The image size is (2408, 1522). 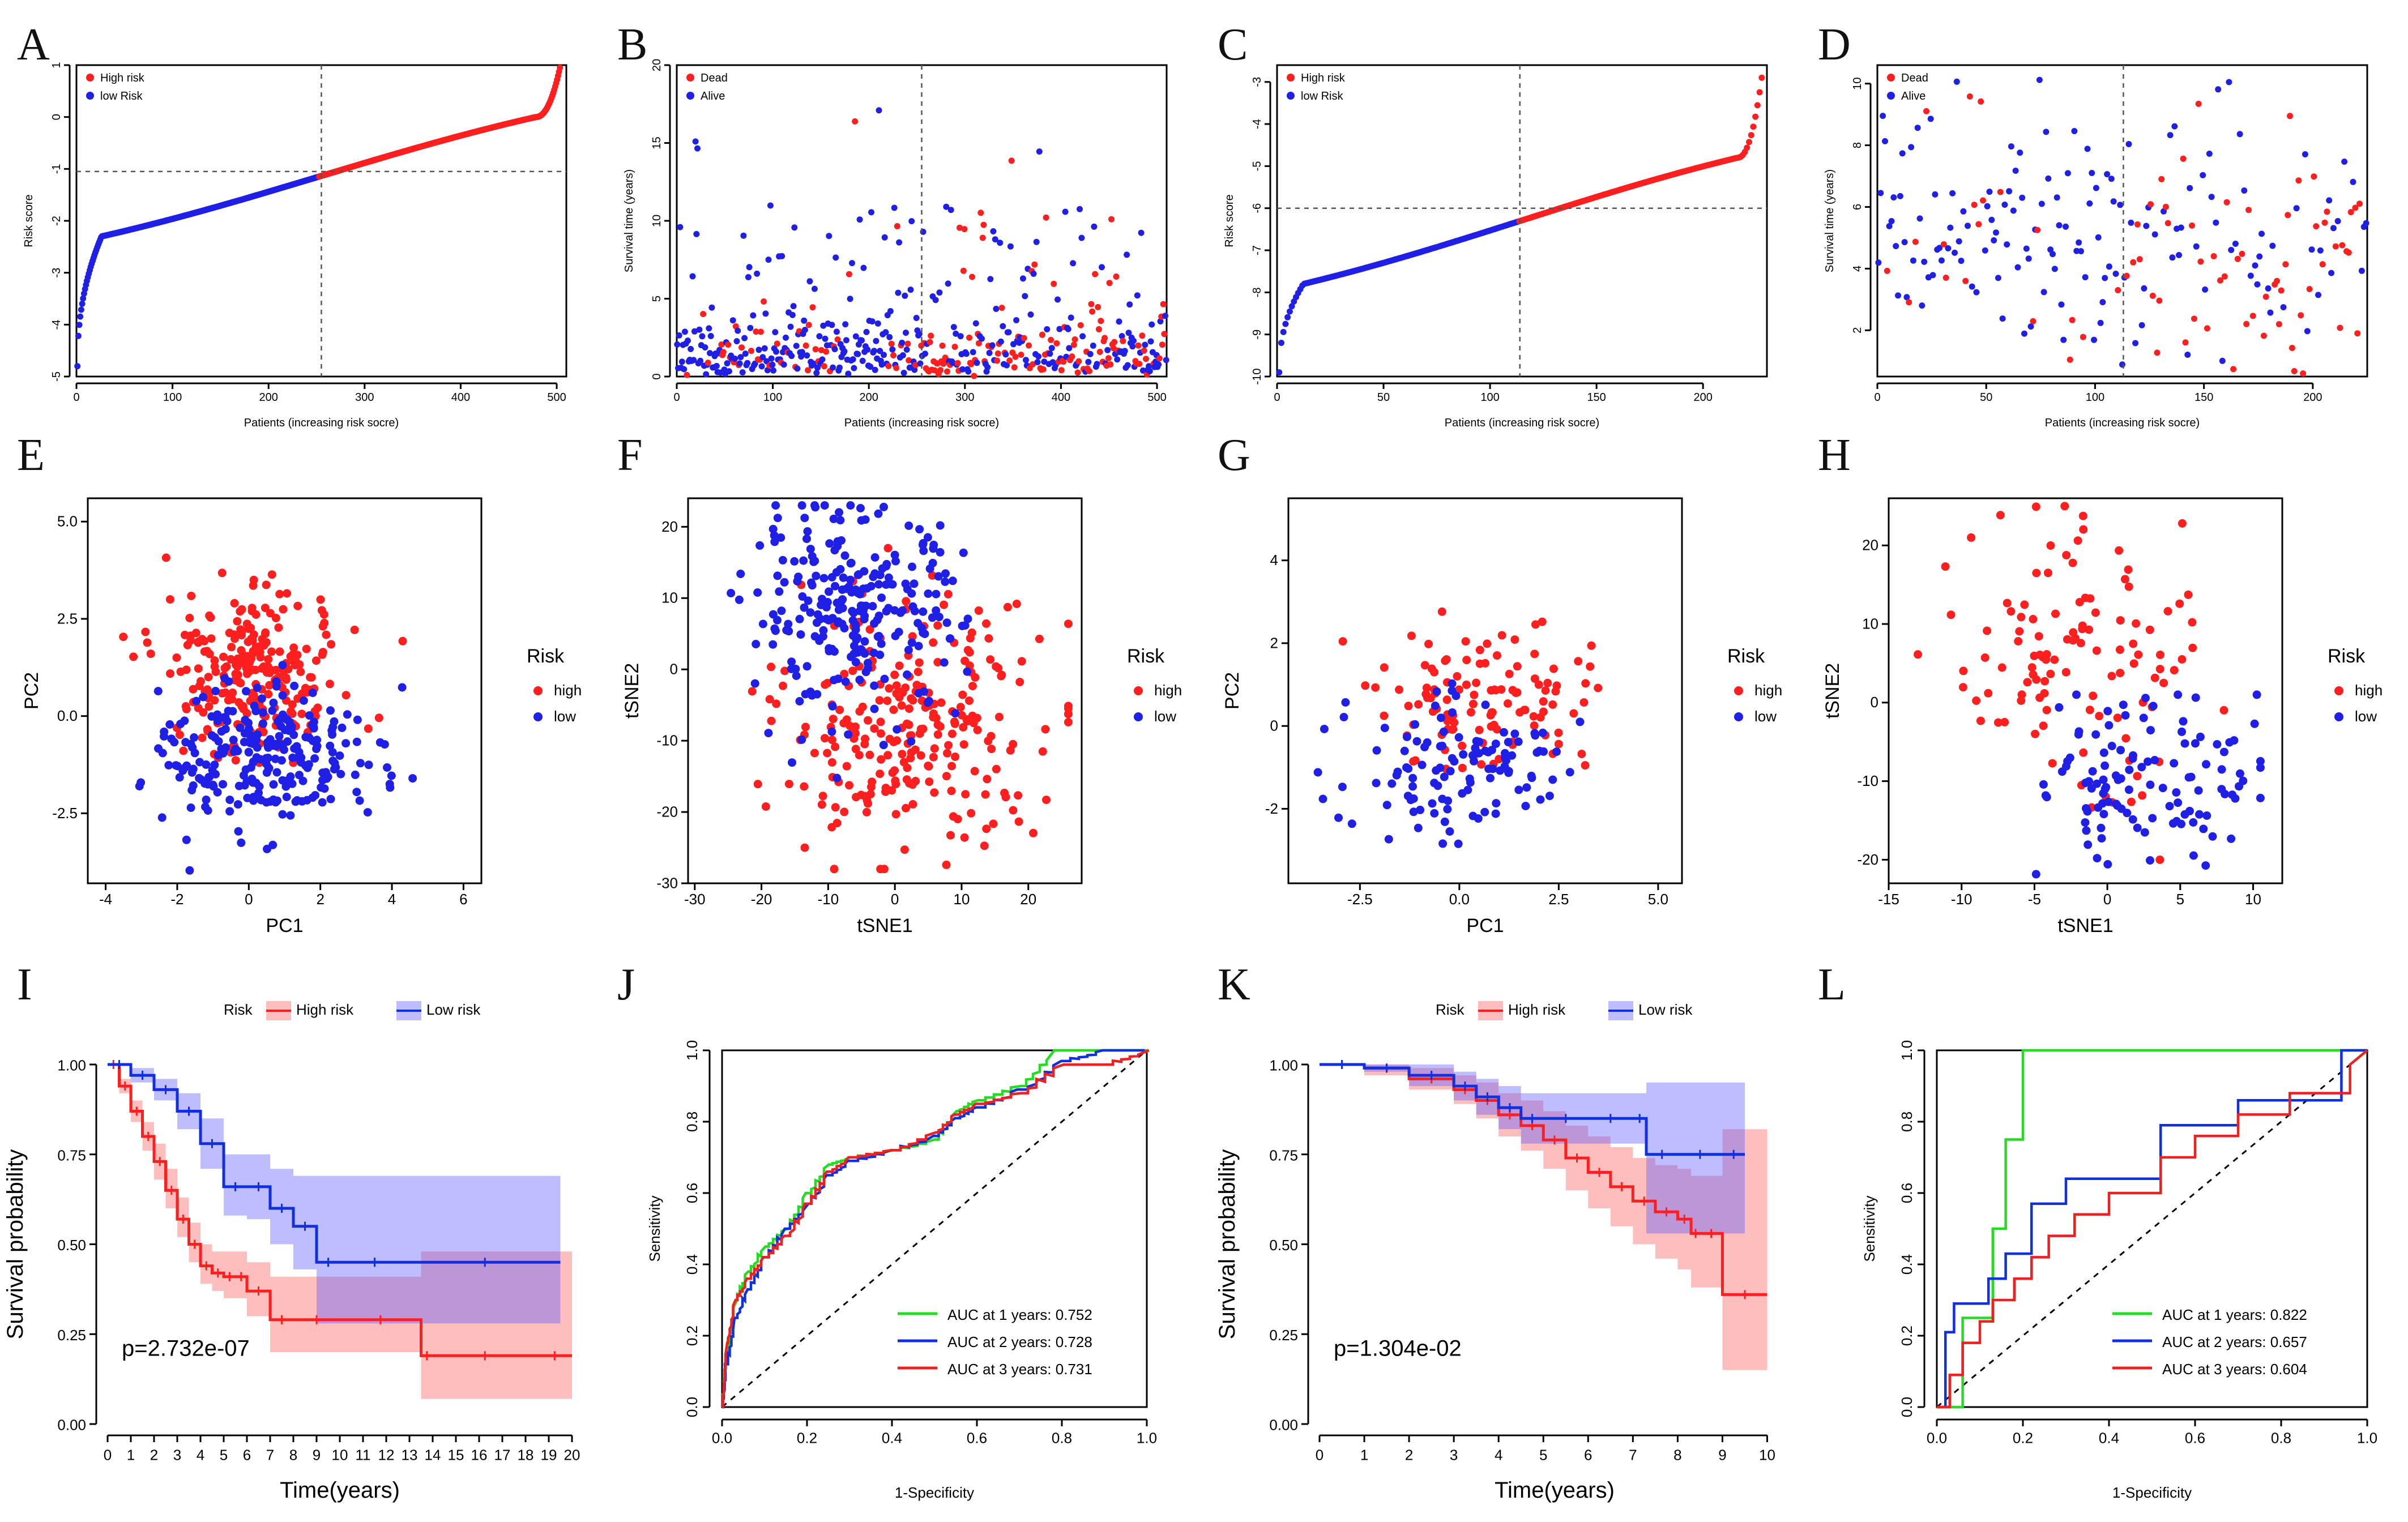 What do you see at coordinates (24, 985) in the screenshot?
I see `panel-letter-I: I` at bounding box center [24, 985].